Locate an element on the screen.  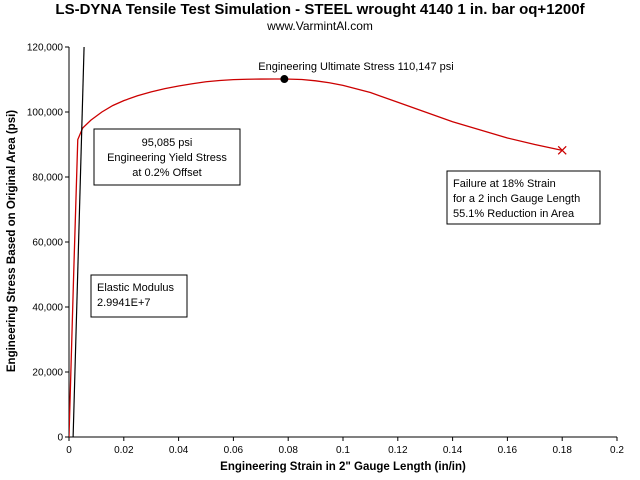
yield-stress-annotation-box is located at coordinates (167, 157).